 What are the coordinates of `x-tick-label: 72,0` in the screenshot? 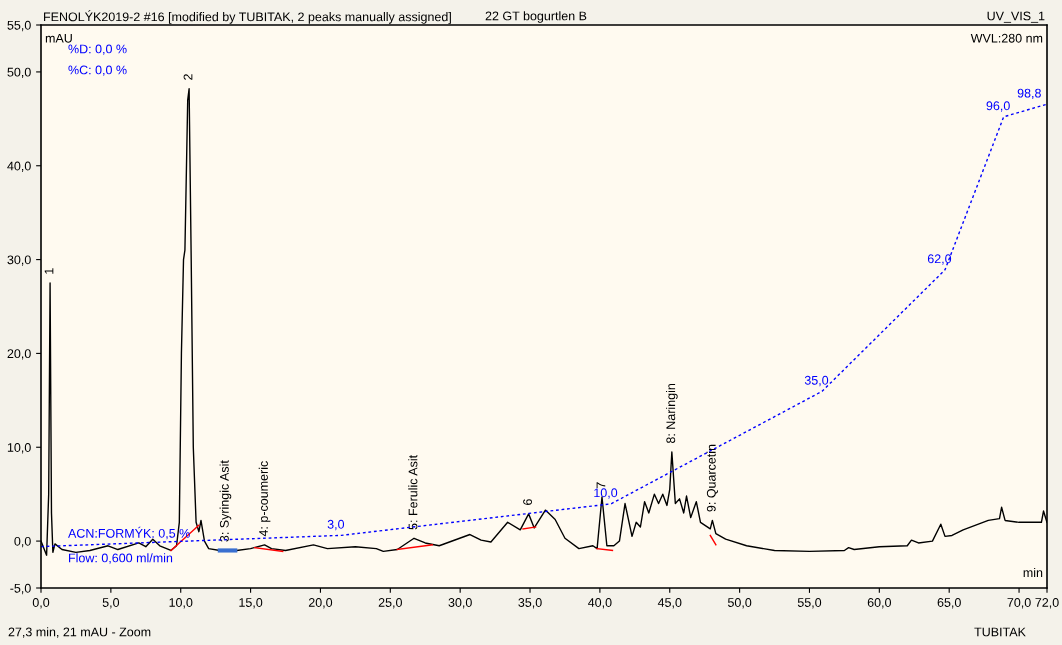 It's located at (1047, 603).